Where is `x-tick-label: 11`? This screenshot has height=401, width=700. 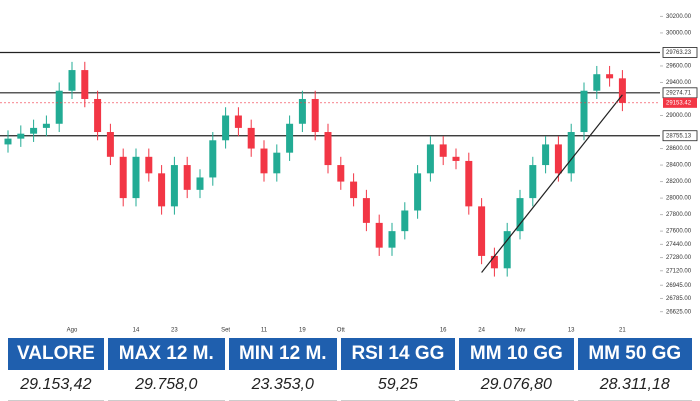
x-tick-label: 11 is located at coordinates (264, 331).